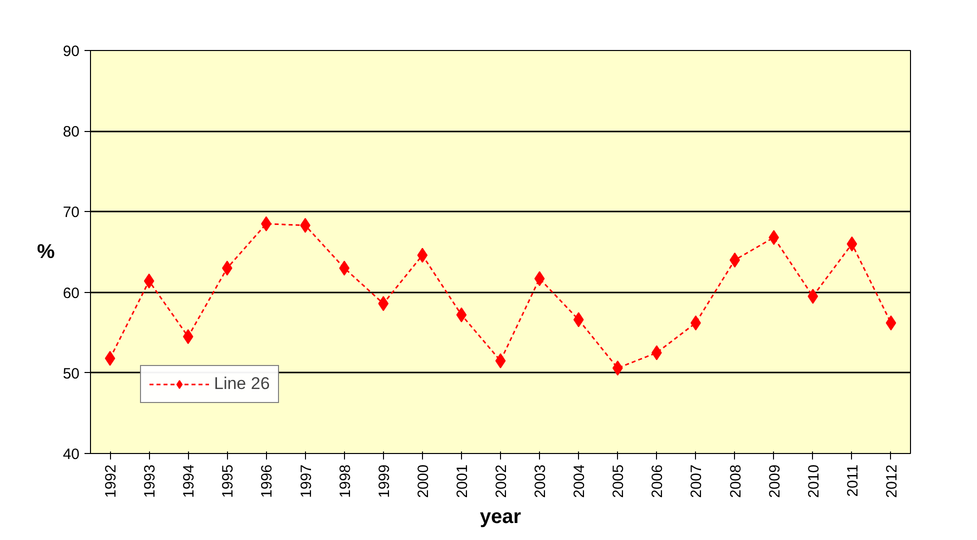 This screenshot has width=977, height=540. Describe the element at coordinates (541, 481) in the screenshot. I see `x-tick-label: 2003` at that location.